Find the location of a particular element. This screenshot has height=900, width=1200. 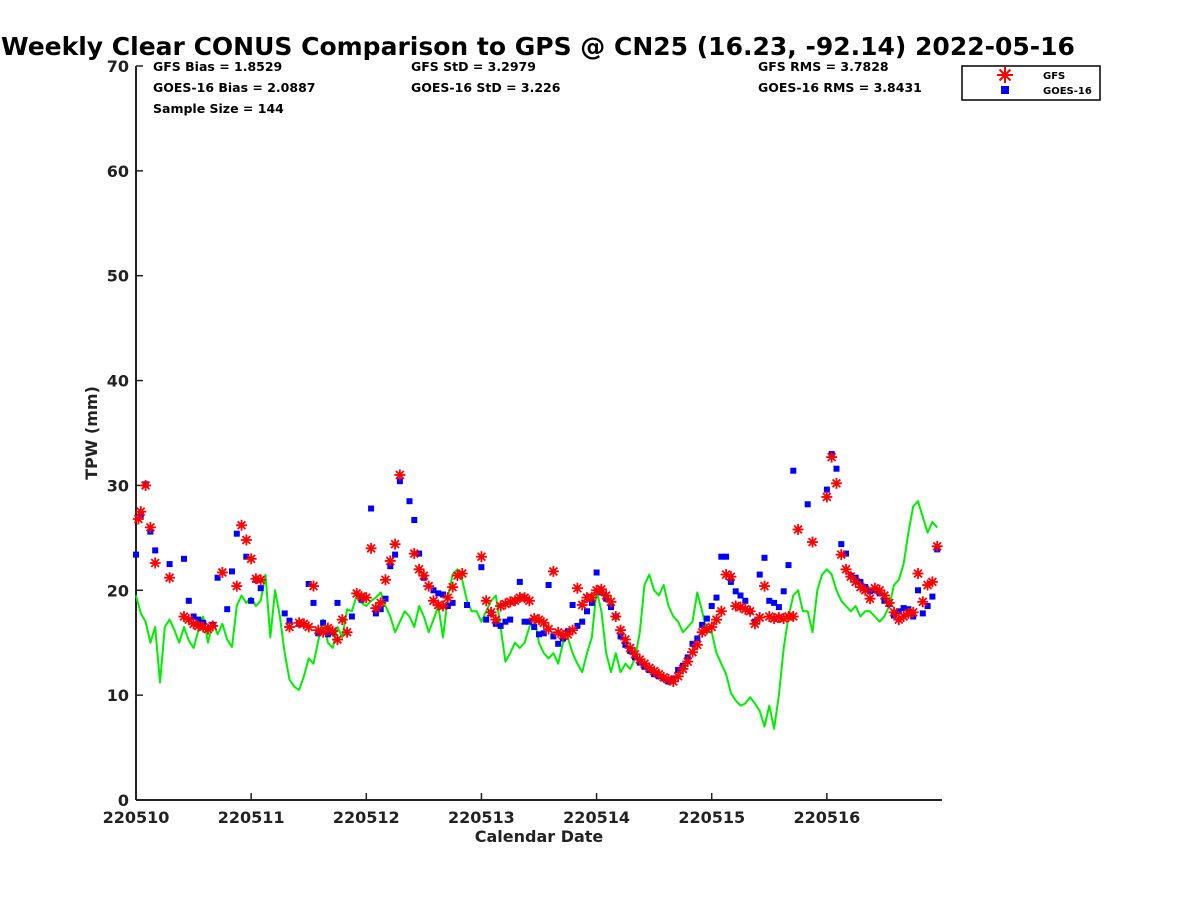

x-tick-label: 220513 is located at coordinates (481, 817).